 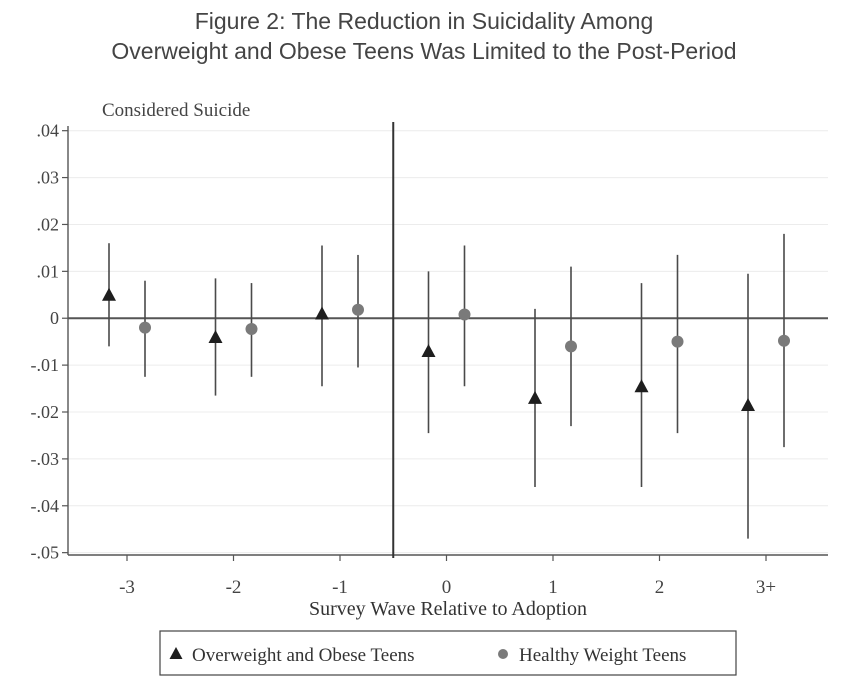 I want to click on y-tick-label: -.02, so click(x=45, y=412).